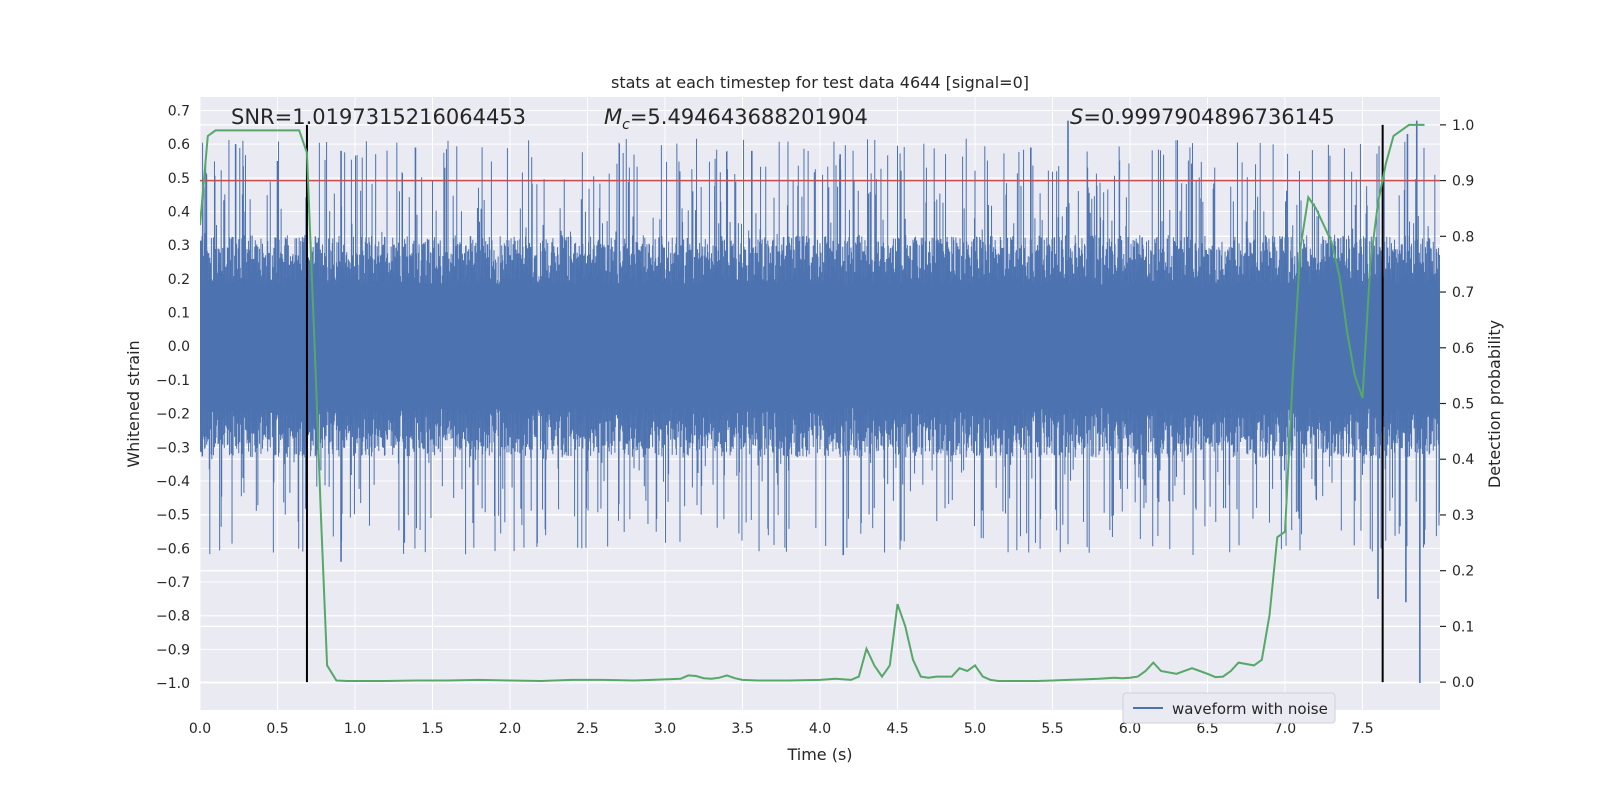 This screenshot has height=800, width=1600. Describe the element at coordinates (1076, 117) in the screenshot. I see `s-symbol: S` at that location.